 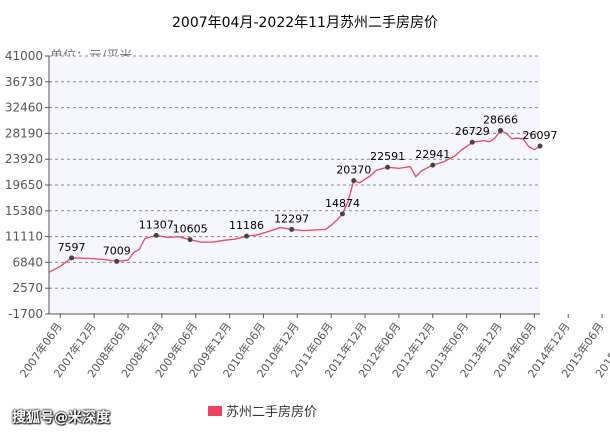 I want to click on y-tick-label: 19650, so click(x=24, y=185).